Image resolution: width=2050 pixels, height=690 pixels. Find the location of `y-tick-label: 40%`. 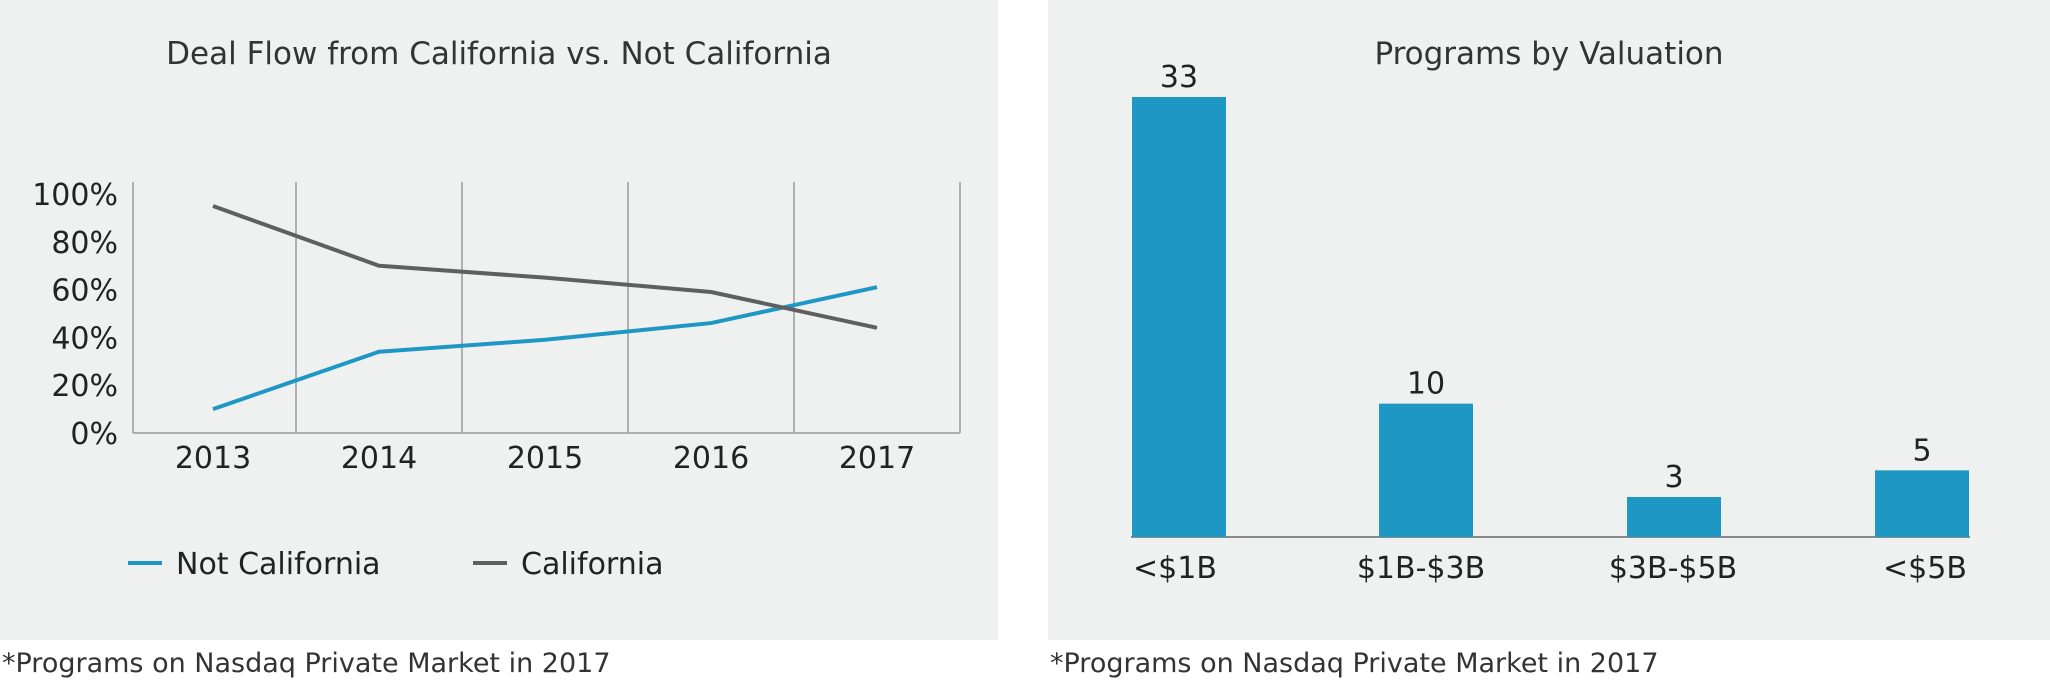

y-tick-label: 40% is located at coordinates (84, 338).